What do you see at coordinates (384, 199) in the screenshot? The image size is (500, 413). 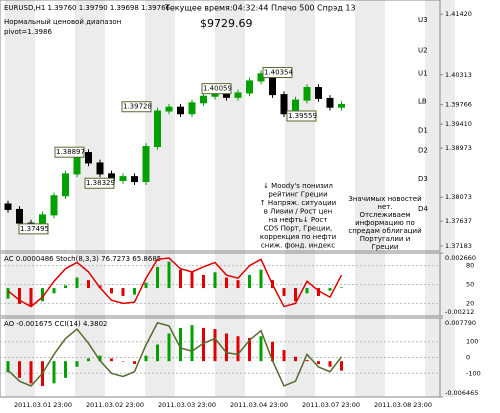 I see `news-black: Значимых новостей` at bounding box center [384, 199].